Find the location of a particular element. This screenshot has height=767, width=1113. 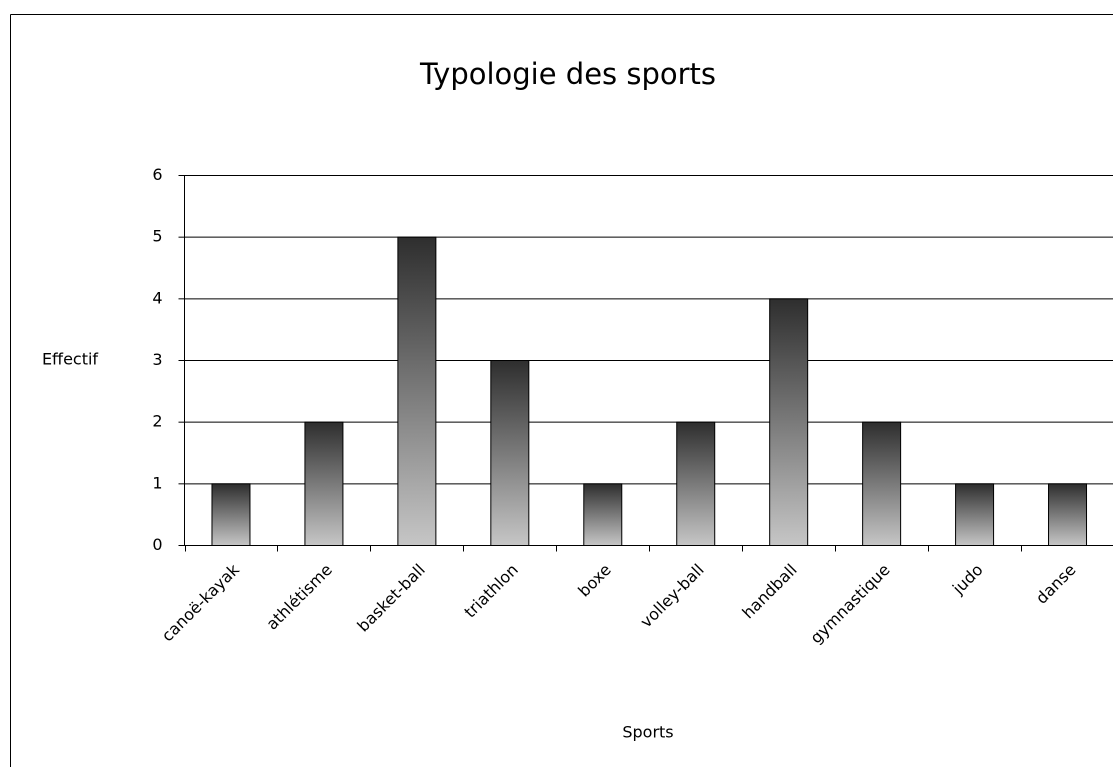

y-tick-label: 4 is located at coordinates (157, 297).